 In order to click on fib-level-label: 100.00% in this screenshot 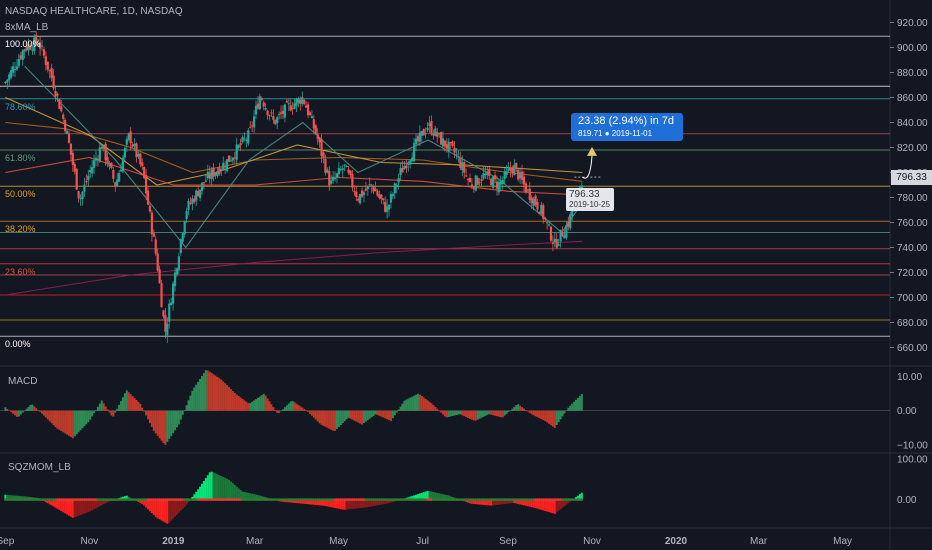, I will do `click(23, 44)`.